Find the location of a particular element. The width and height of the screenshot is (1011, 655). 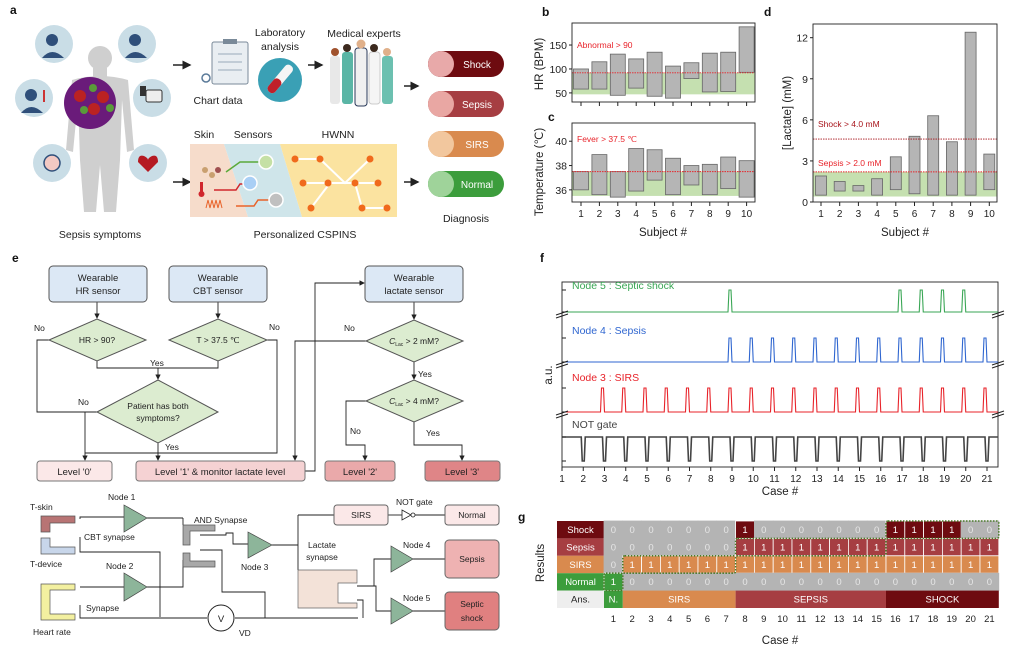

vd-label: VD is located at coordinates (245, 633).